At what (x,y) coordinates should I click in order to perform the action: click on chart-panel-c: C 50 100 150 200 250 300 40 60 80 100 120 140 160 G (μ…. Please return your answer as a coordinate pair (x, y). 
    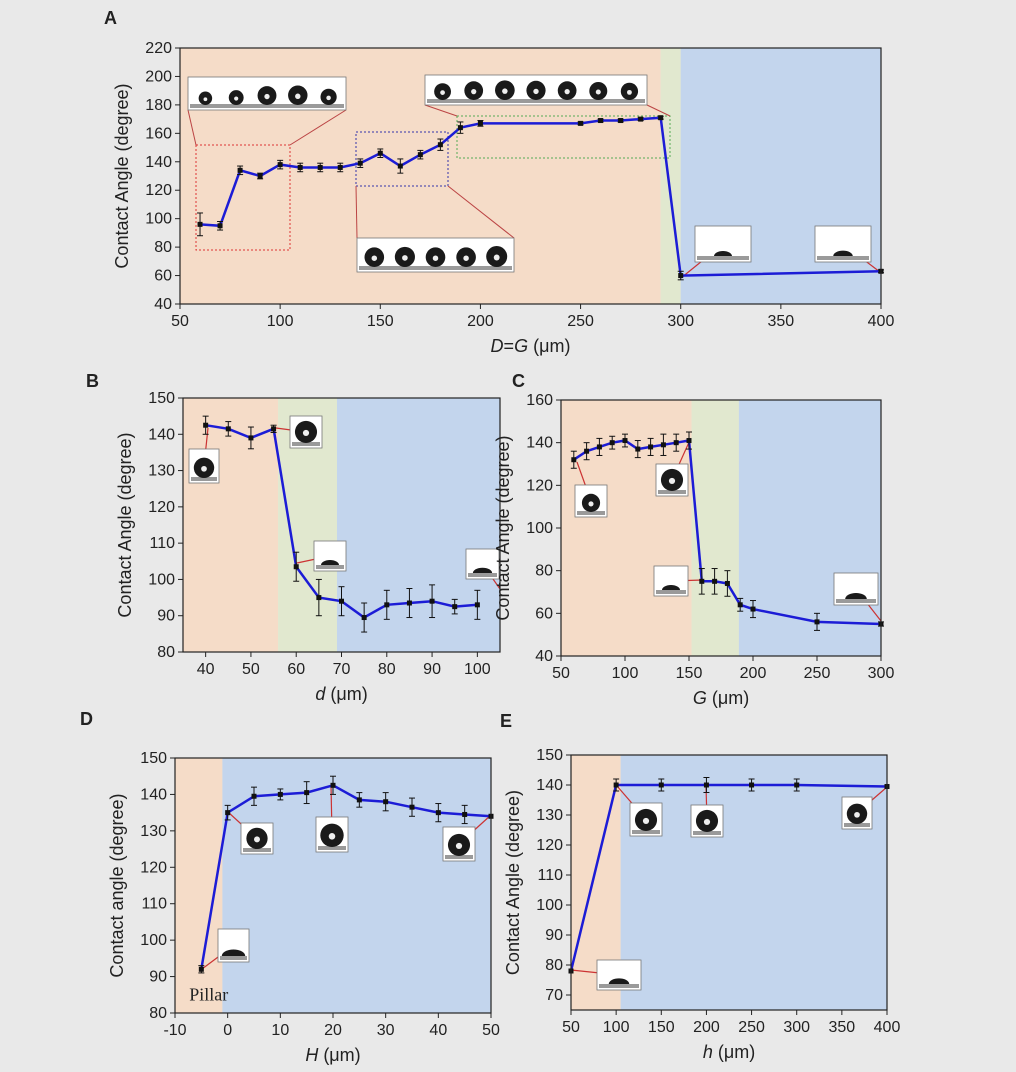
    Looking at the image, I should click on (693, 539).